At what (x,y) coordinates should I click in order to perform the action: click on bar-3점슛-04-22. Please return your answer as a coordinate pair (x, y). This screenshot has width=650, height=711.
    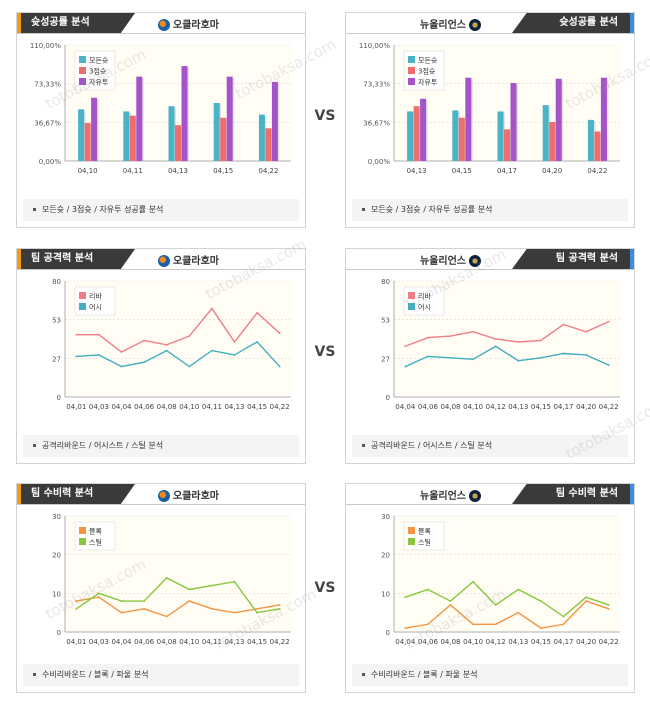
    Looking at the image, I should click on (268, 144).